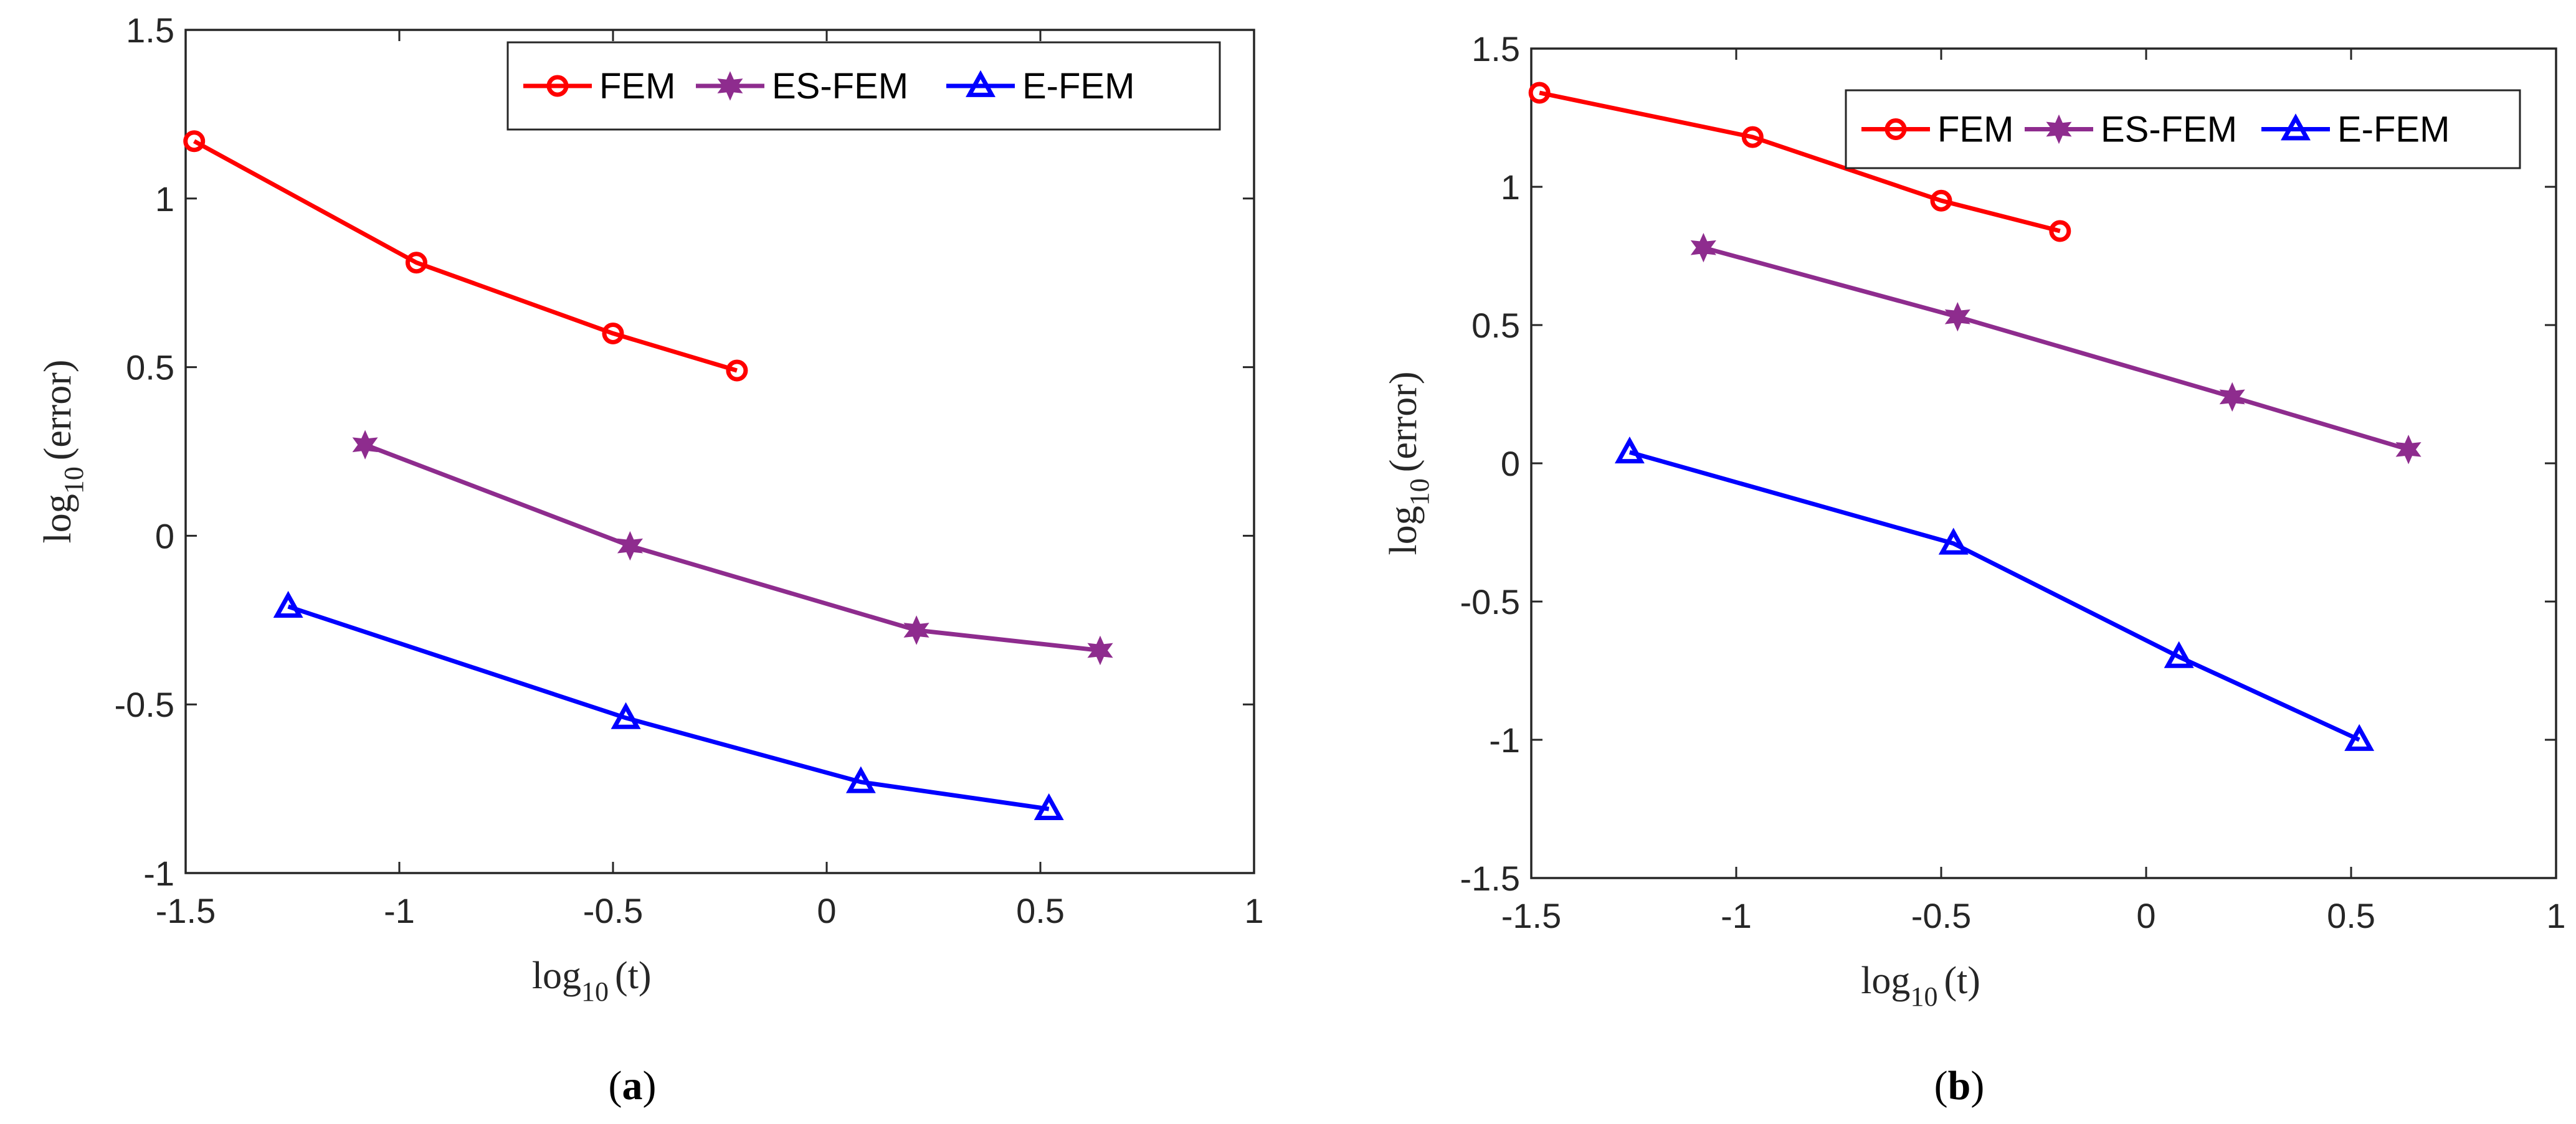 Image resolution: width=2576 pixels, height=1124 pixels. I want to click on panel-label: (a), so click(633, 1085).